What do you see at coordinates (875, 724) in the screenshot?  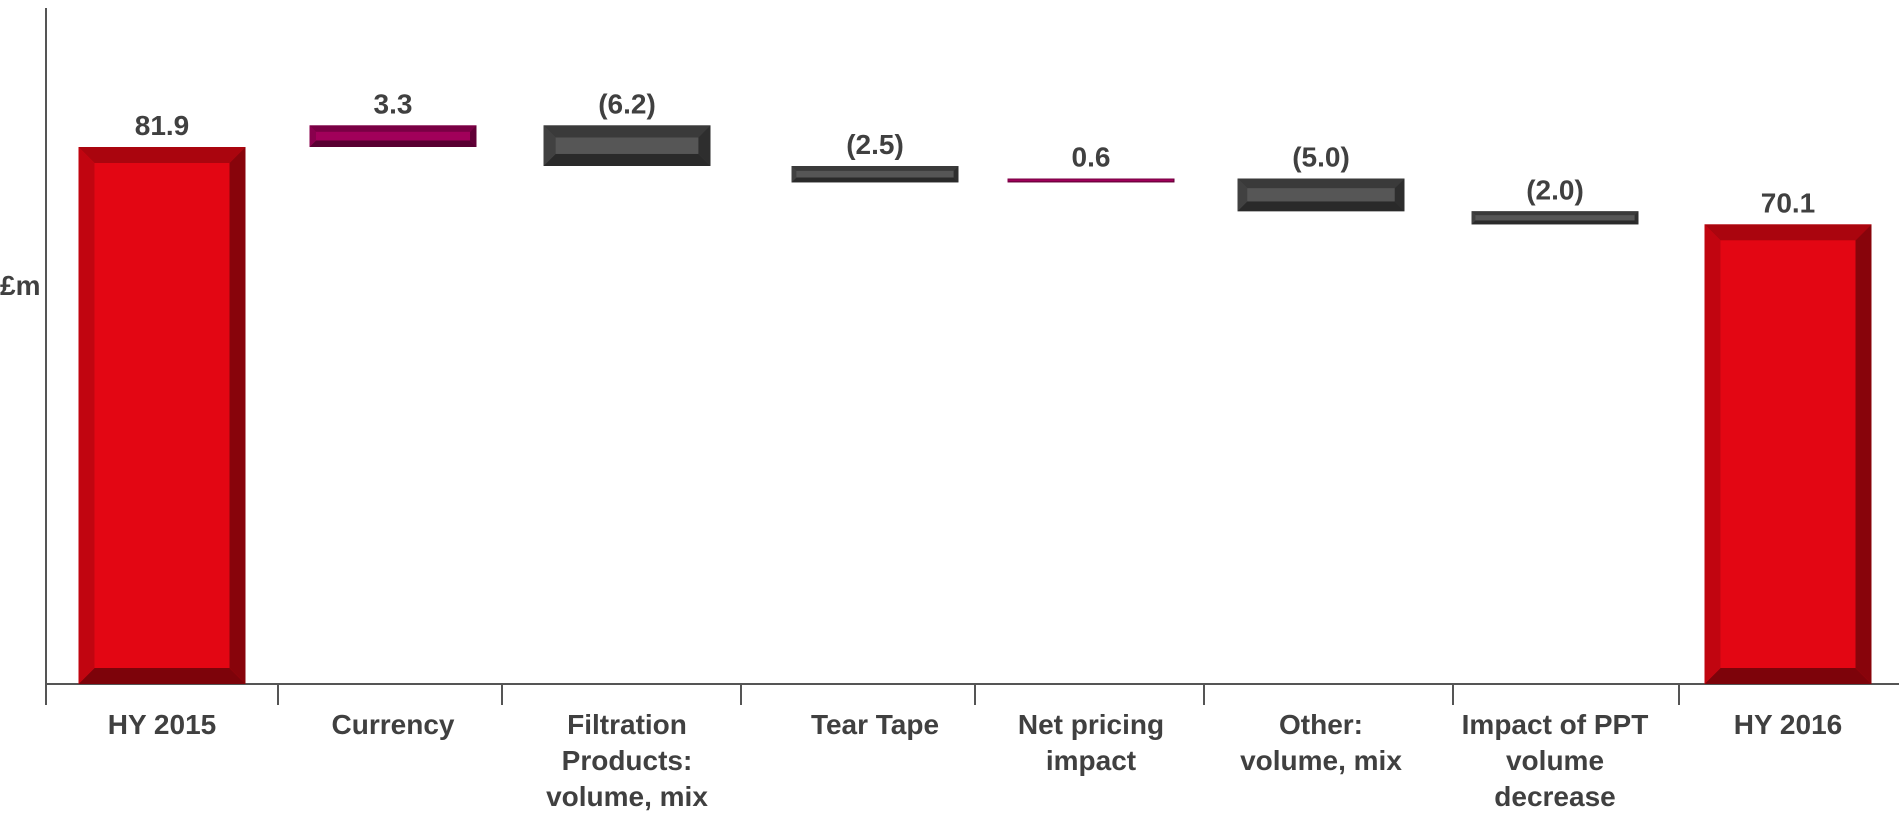 I see `category-label: Tear Tape` at bounding box center [875, 724].